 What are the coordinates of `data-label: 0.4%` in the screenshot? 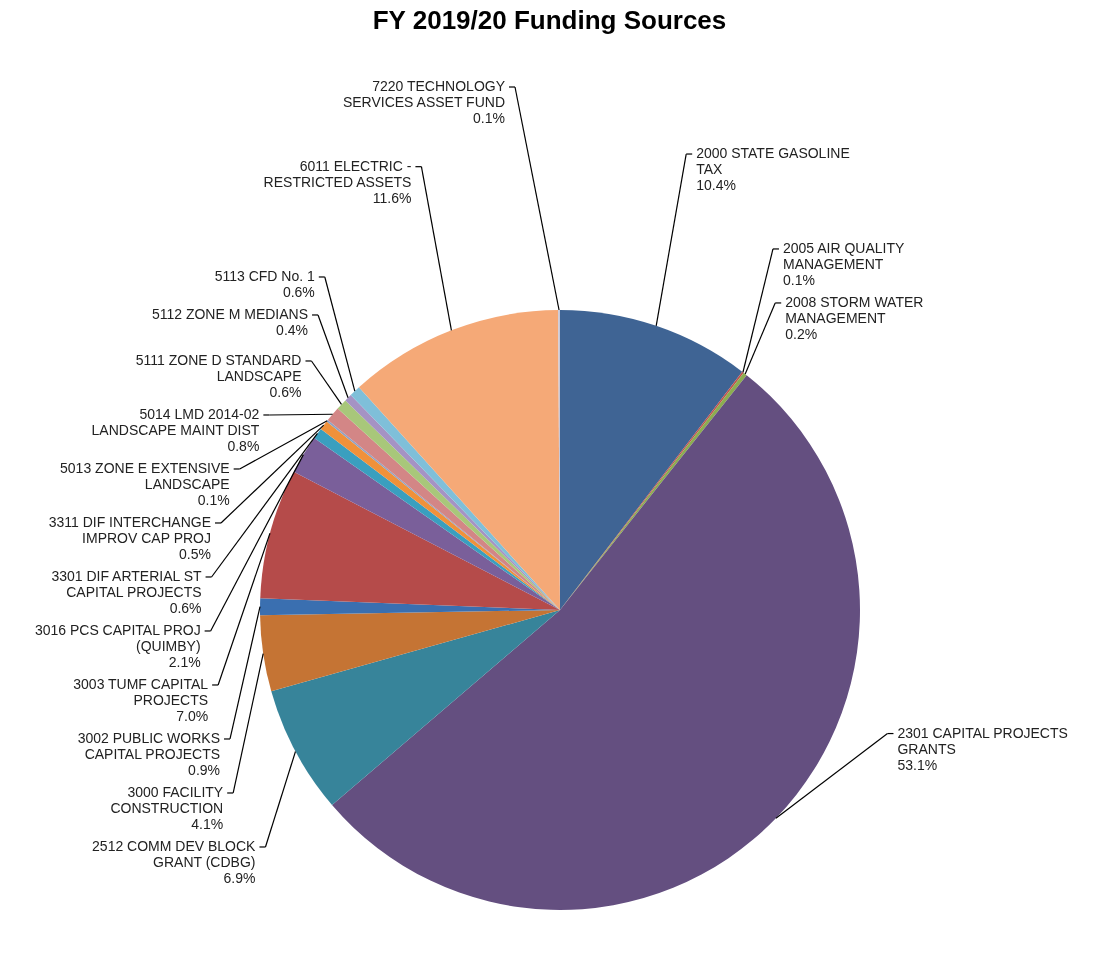 It's located at (292, 329).